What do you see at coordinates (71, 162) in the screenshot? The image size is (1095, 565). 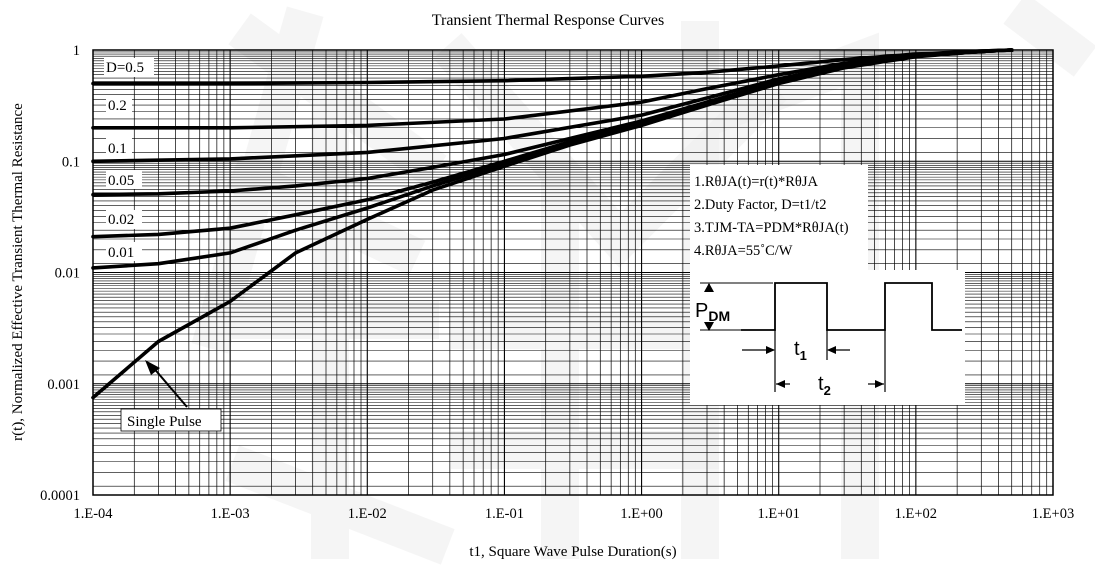 I see `y-tick-label: 0.1` at bounding box center [71, 162].